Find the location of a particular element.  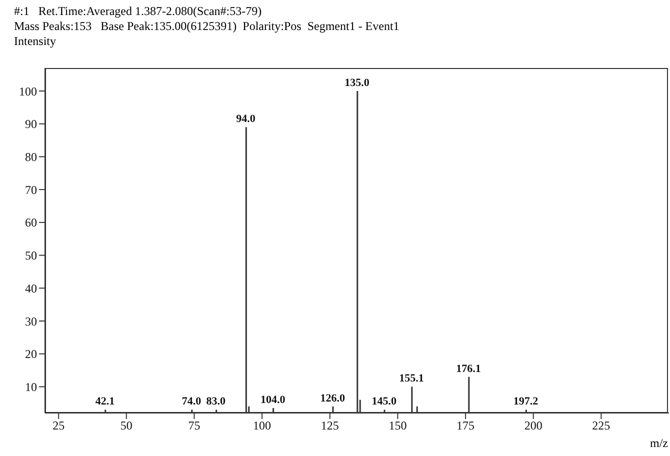

annotation: 126.0 is located at coordinates (333, 398).